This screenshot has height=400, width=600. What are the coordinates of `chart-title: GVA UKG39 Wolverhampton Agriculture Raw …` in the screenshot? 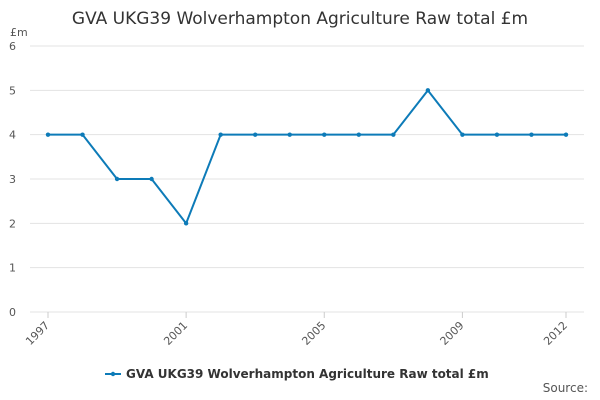 It's located at (300, 19).